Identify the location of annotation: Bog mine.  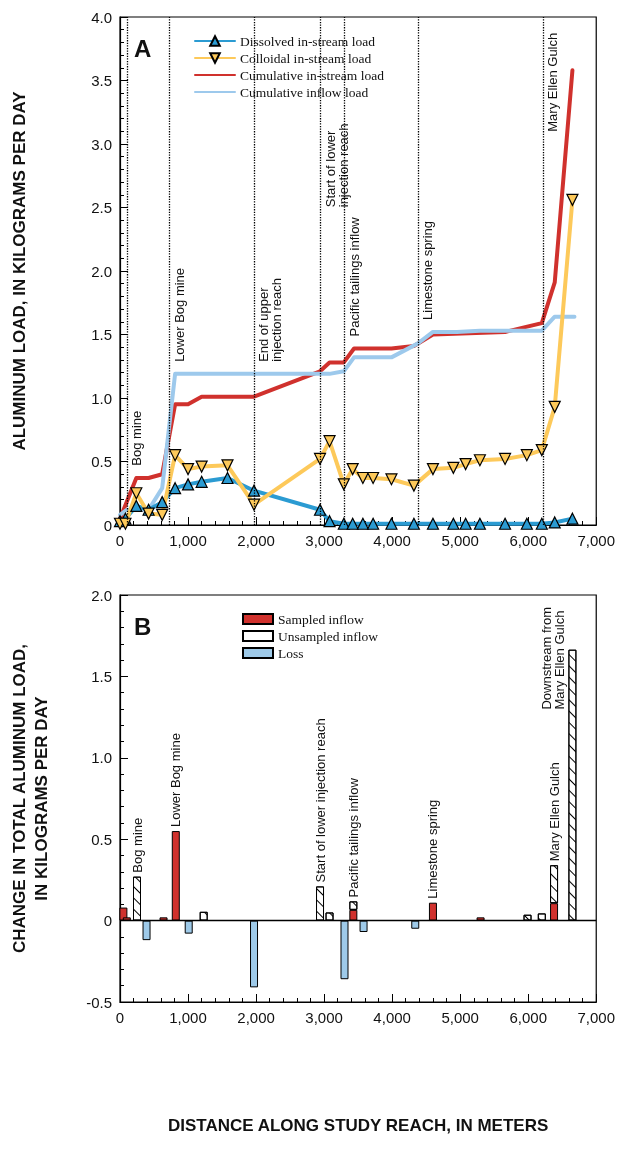
(137, 845).